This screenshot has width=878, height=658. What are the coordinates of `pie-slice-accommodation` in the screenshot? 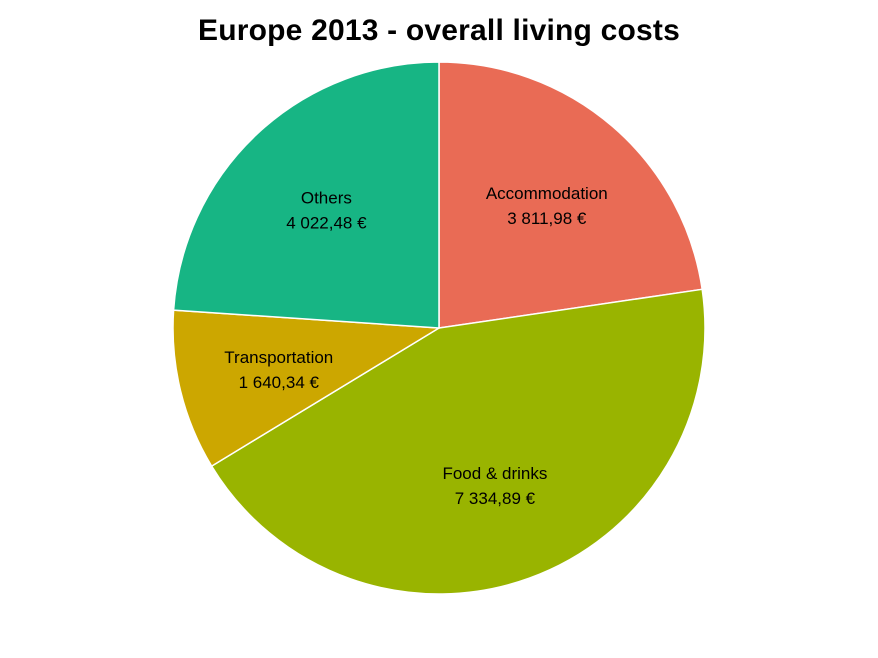 It's located at (571, 195).